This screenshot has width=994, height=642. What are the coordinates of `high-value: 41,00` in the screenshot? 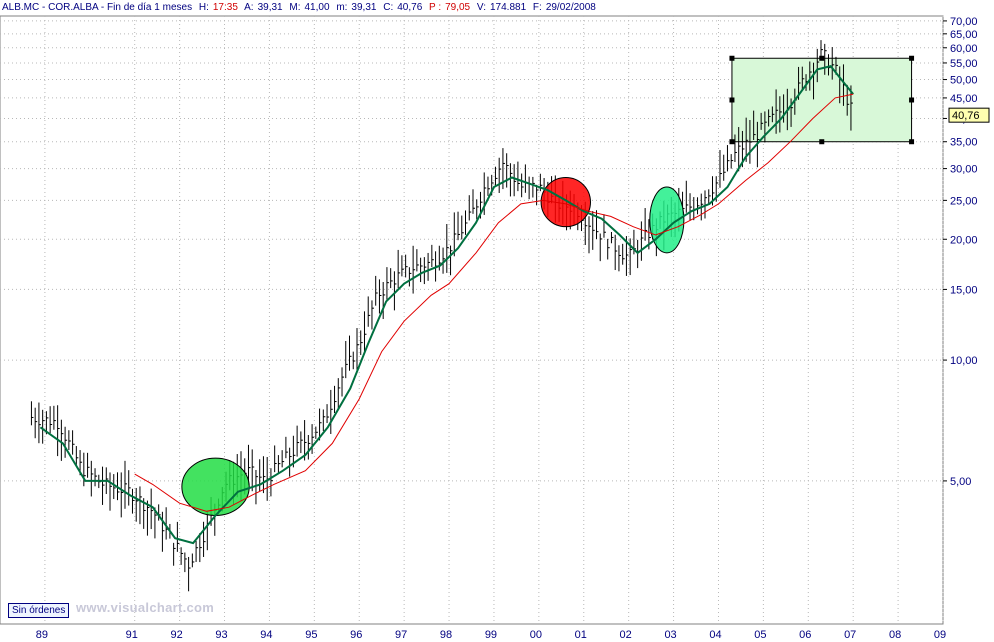 It's located at (317, 7).